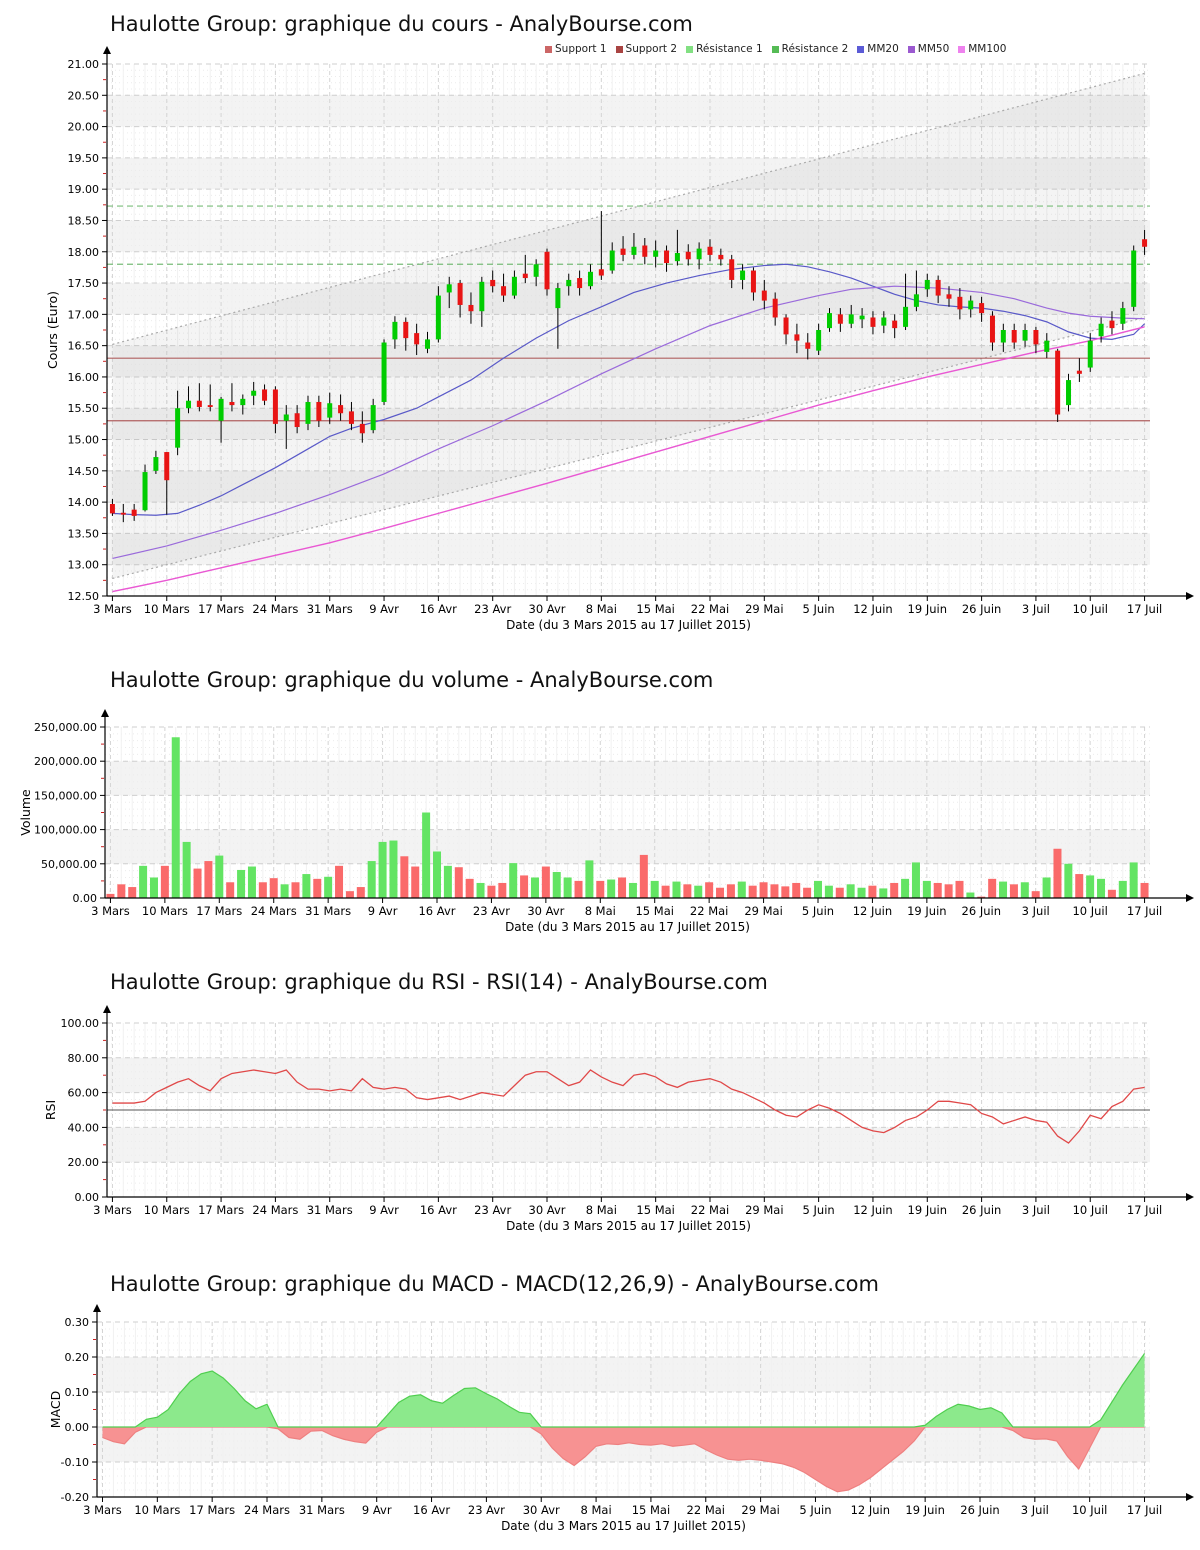 The height and width of the screenshot is (1550, 1200). I want to click on svg-text: 200,000.00, so click(65, 761).